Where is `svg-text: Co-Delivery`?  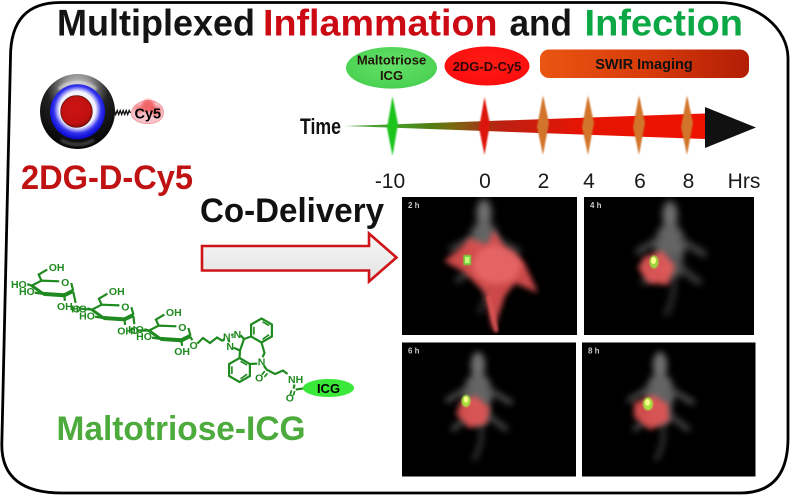
svg-text: Co-Delivery is located at coordinates (292, 211).